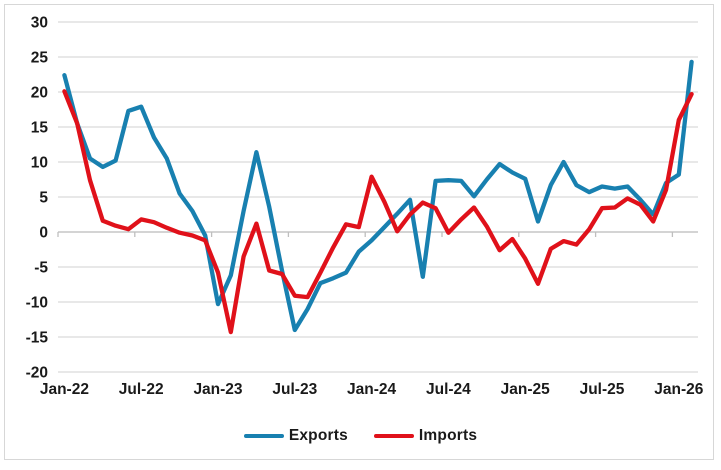 Image resolution: width=721 pixels, height=470 pixels. I want to click on y-tick-label-10: 10, so click(39, 163).